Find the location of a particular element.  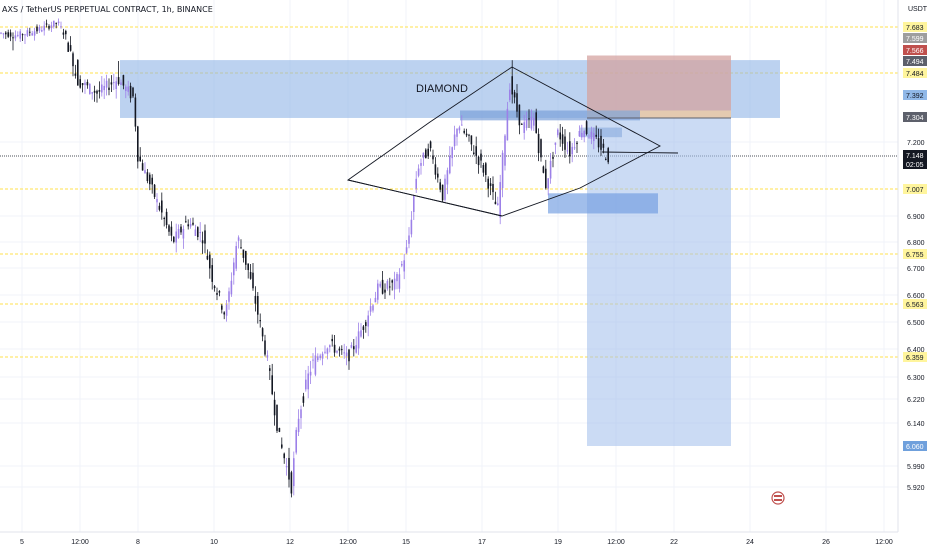

price-tick-label: 6.300 is located at coordinates (916, 378).